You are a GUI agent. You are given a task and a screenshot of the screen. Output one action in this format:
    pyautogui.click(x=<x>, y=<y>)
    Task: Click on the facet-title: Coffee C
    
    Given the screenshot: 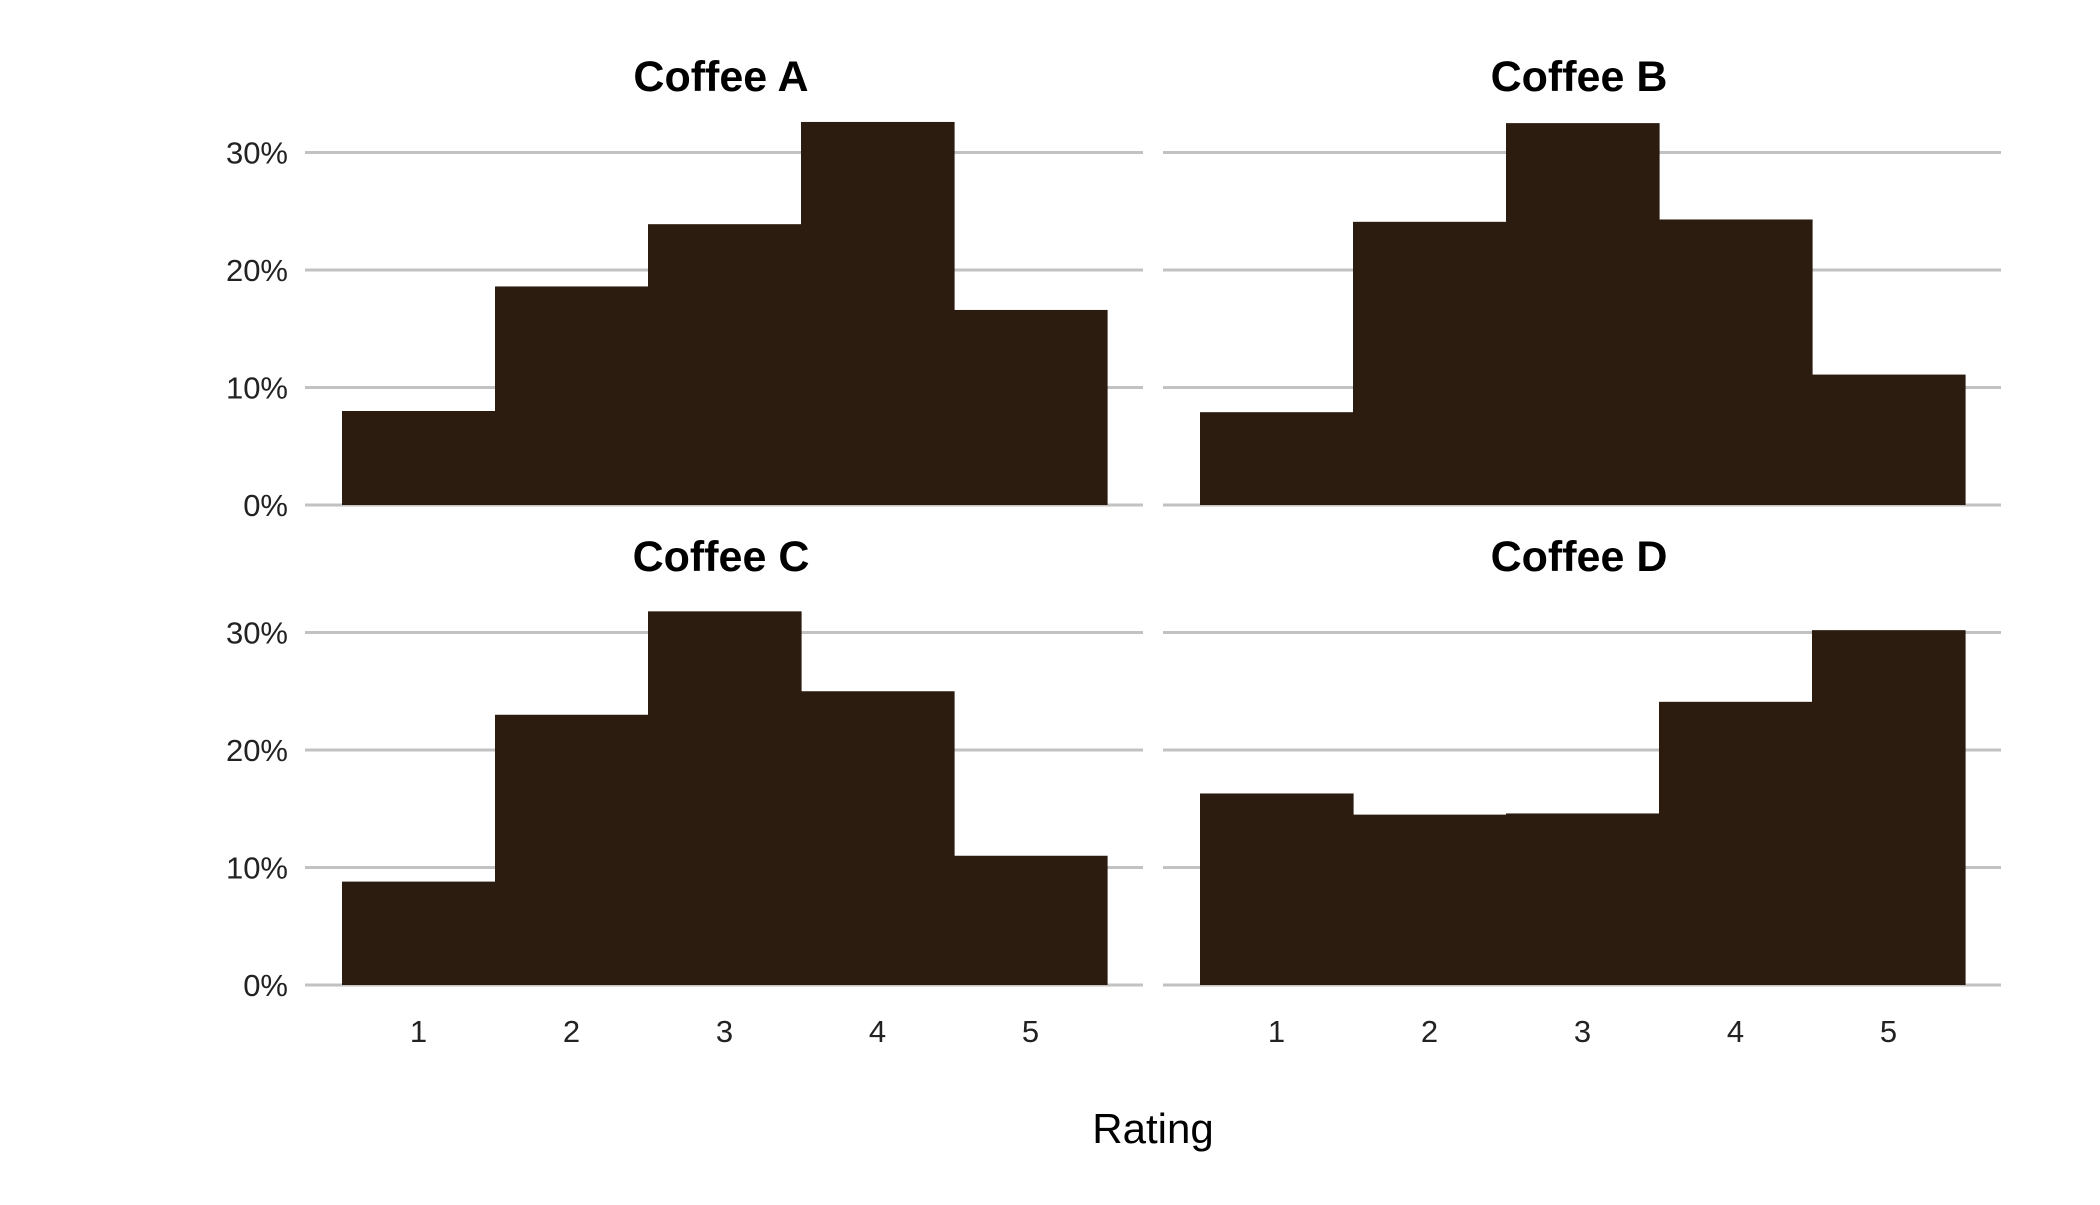 What is the action you would take?
    pyautogui.click(x=721, y=557)
    